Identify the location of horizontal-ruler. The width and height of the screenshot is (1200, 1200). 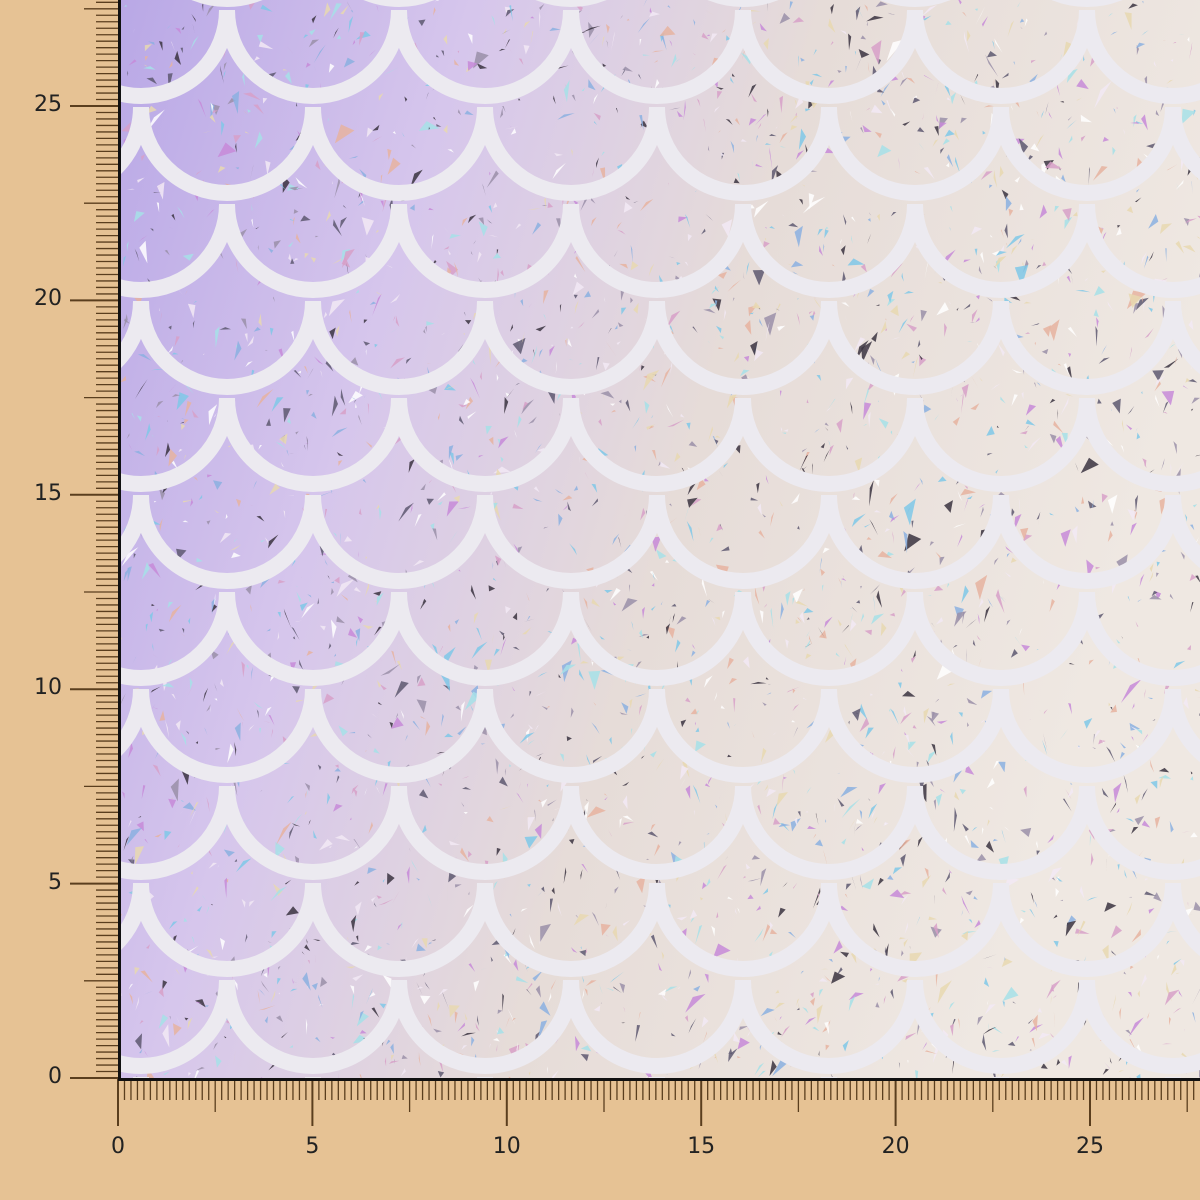
(656, 1102).